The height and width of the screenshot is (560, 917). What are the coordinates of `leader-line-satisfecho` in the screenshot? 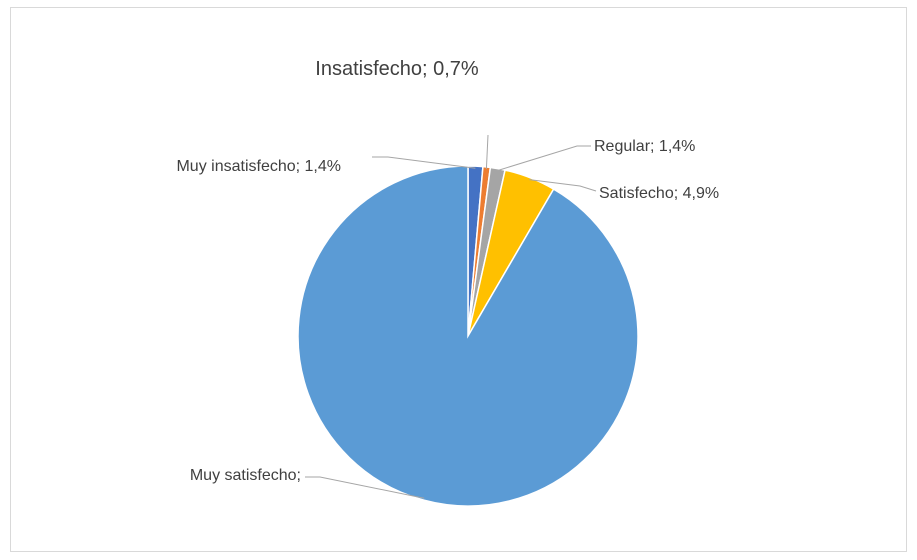 It's located at (563, 185).